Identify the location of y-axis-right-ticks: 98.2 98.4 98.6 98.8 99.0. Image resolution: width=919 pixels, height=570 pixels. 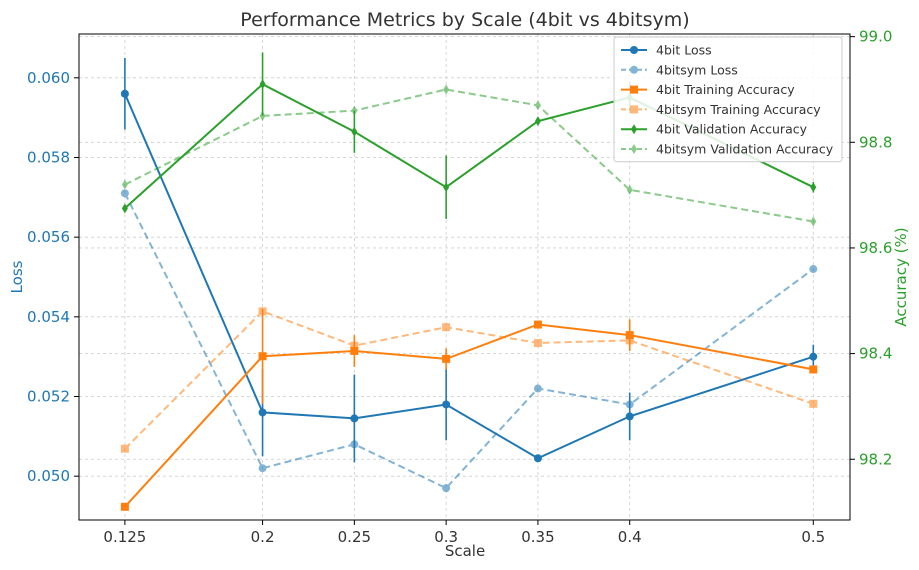
(871, 248).